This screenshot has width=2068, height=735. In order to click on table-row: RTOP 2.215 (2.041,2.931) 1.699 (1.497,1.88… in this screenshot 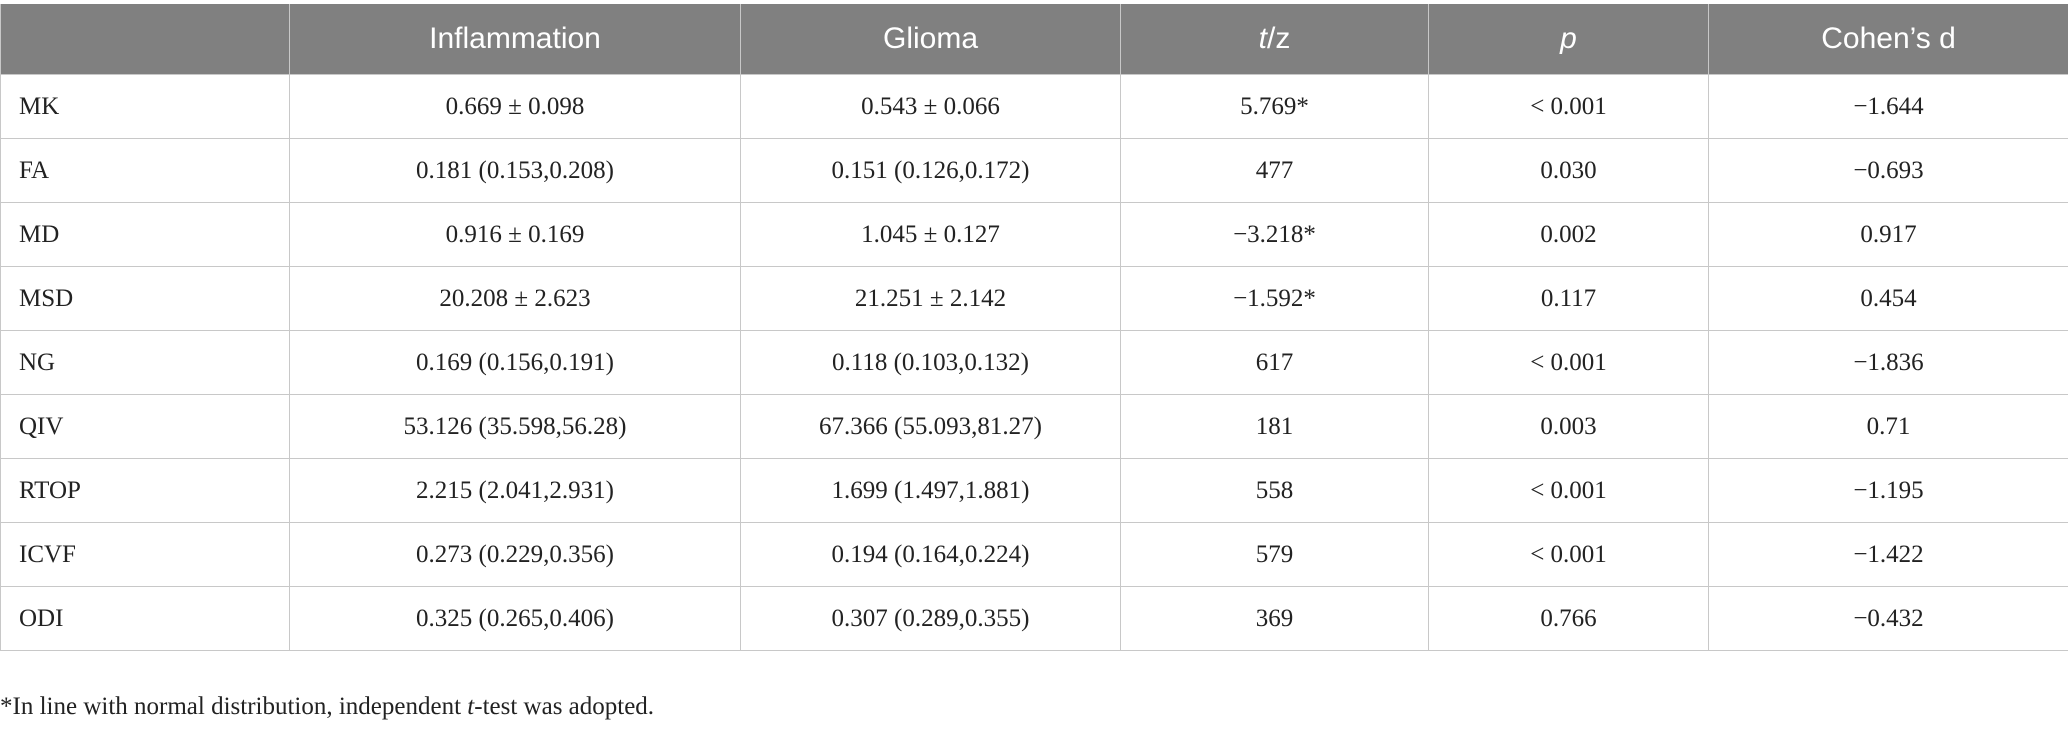, I will do `click(1034, 490)`.